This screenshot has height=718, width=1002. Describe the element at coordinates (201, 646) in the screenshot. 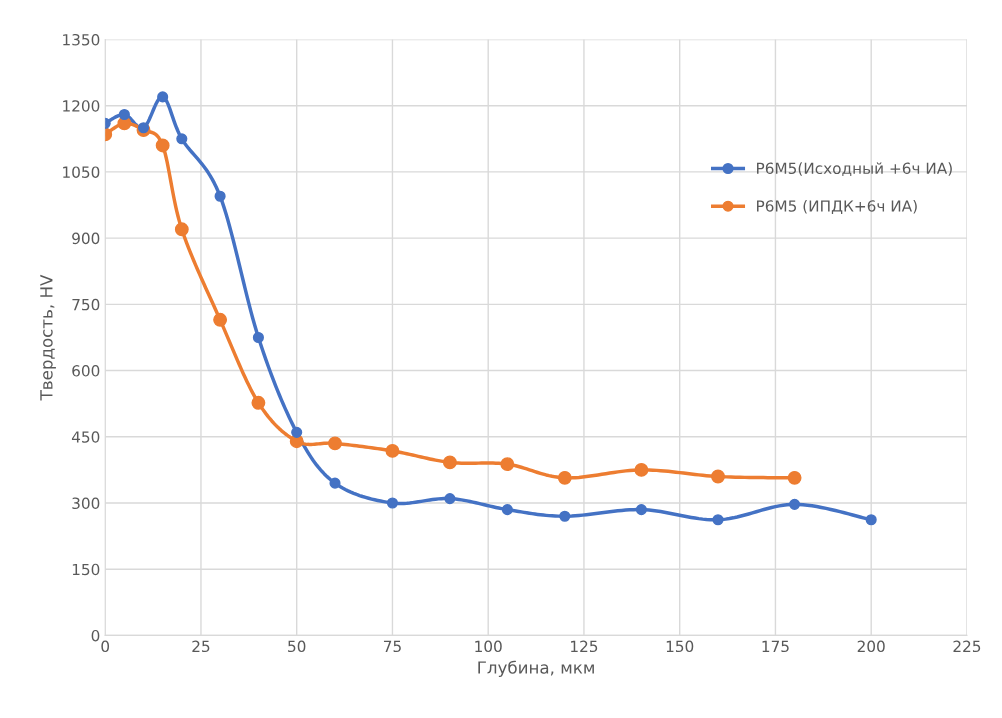

I see `x-tick-label: 25` at that location.